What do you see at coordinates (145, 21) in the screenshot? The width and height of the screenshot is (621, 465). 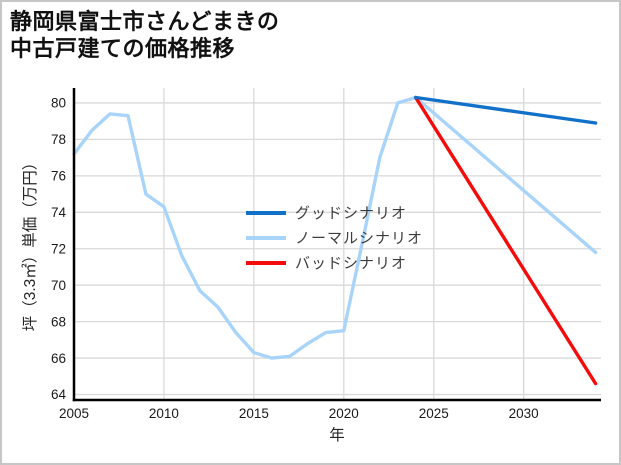 I see `chart-title-line-1: 静岡県富士市さんどまきの` at bounding box center [145, 21].